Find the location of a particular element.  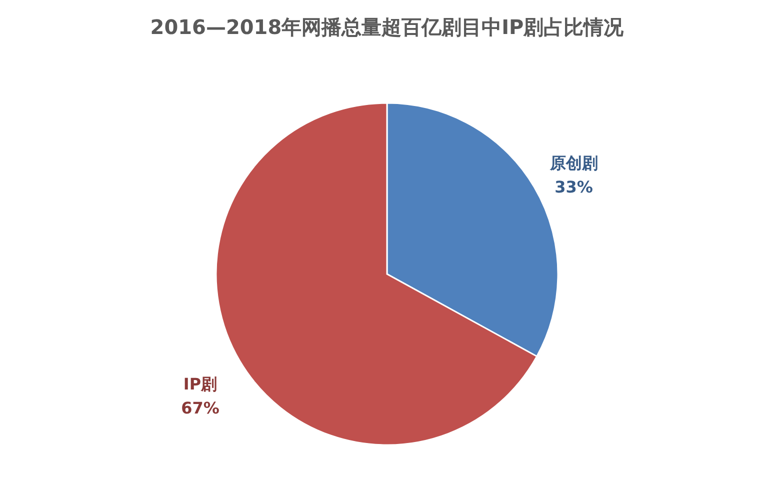

data-label: 67% is located at coordinates (200, 408).